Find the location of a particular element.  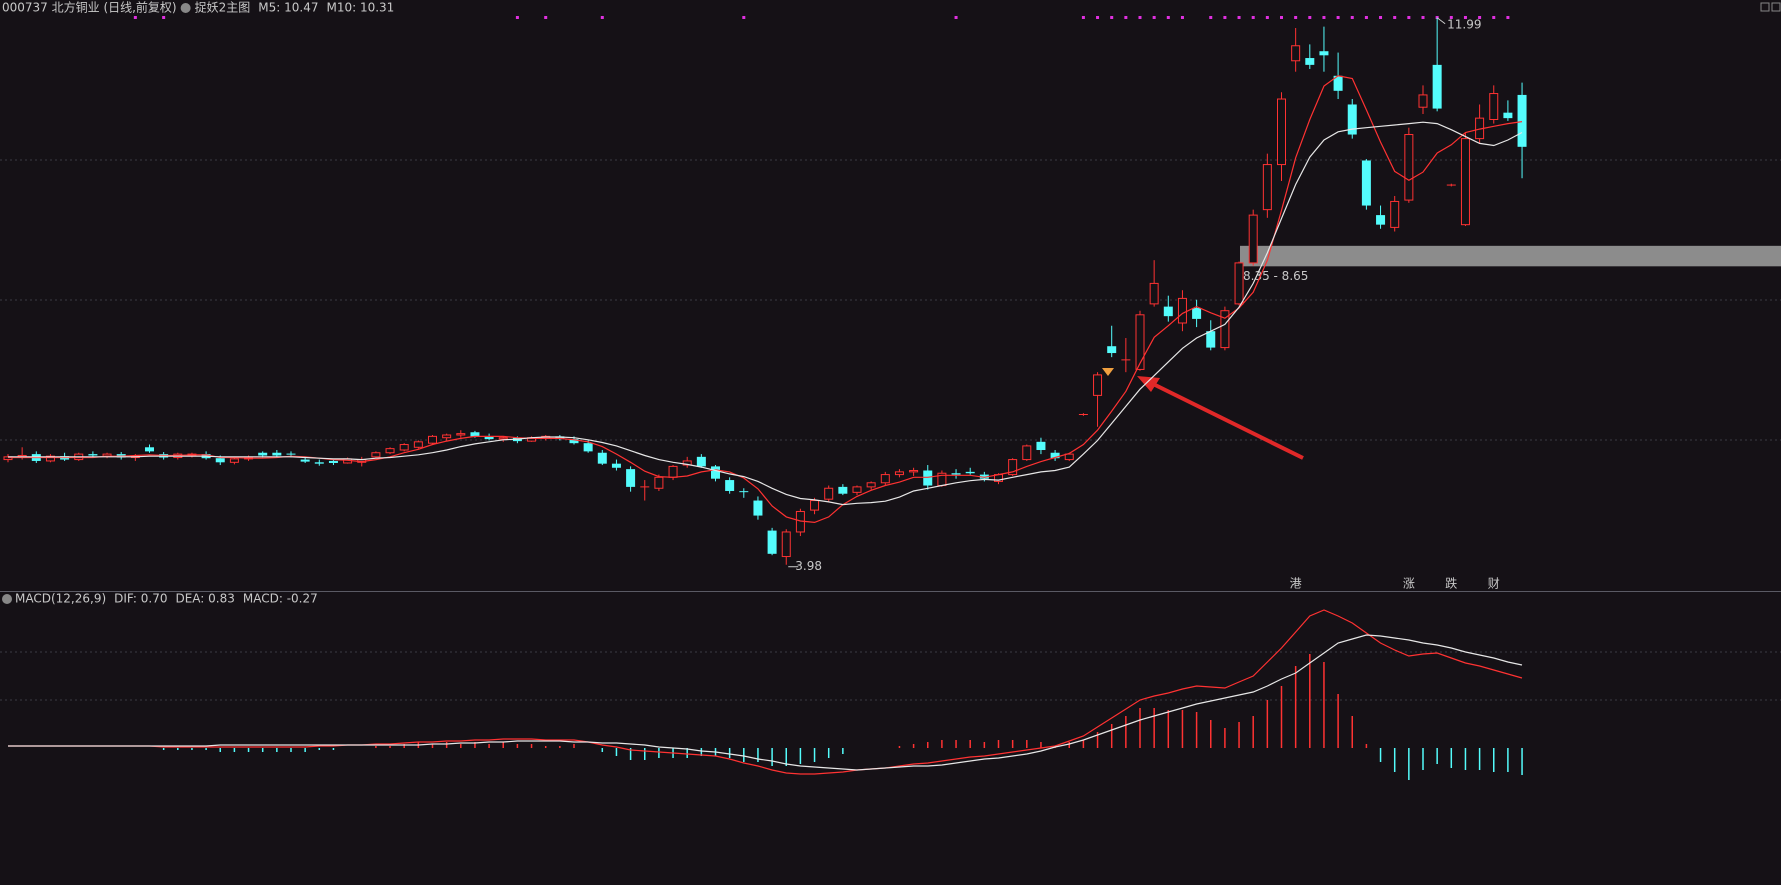

low-label: 3.98 is located at coordinates (808, 566).